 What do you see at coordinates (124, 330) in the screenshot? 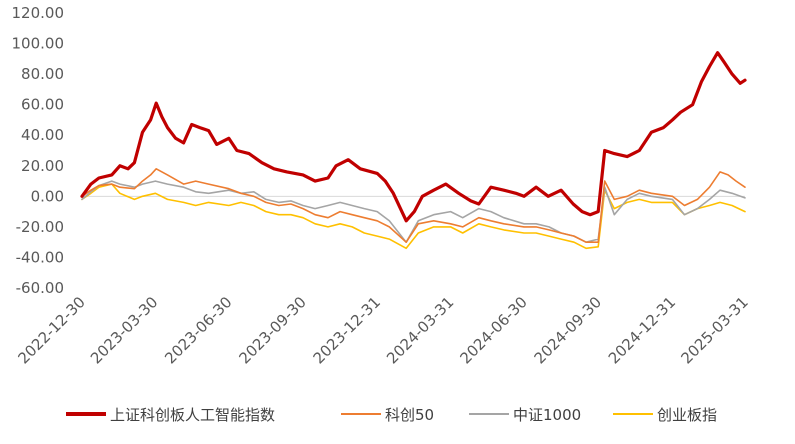
I see `x-tick-label: 2023-03-30` at bounding box center [124, 330].